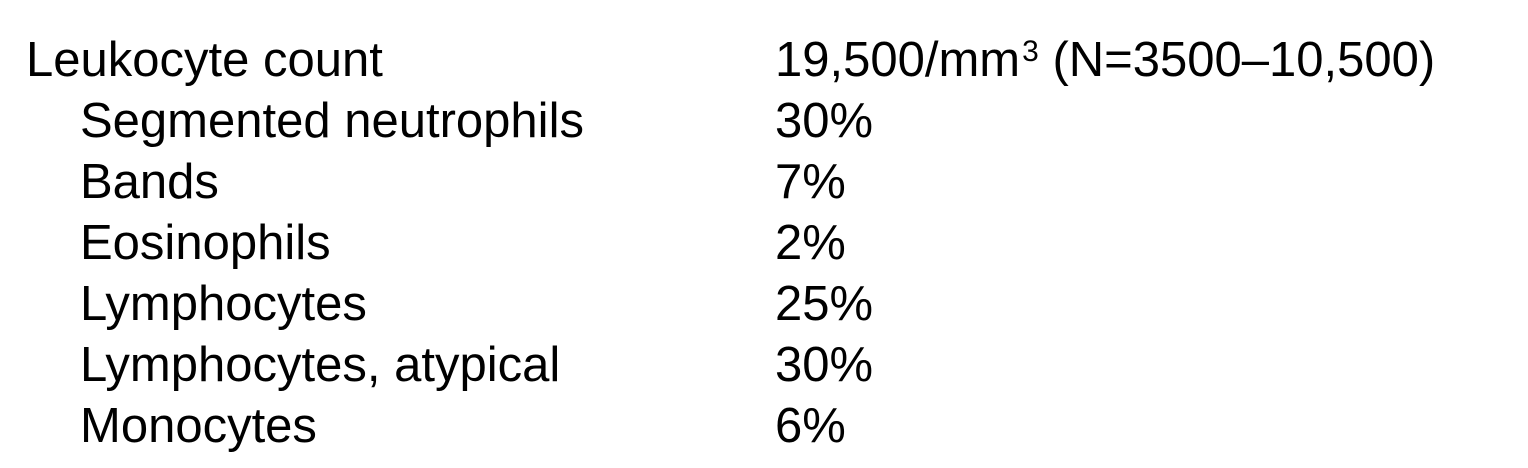 The height and width of the screenshot is (468, 1528). What do you see at coordinates (773, 182) in the screenshot?
I see `lab-row-bands: Bands 7%` at bounding box center [773, 182].